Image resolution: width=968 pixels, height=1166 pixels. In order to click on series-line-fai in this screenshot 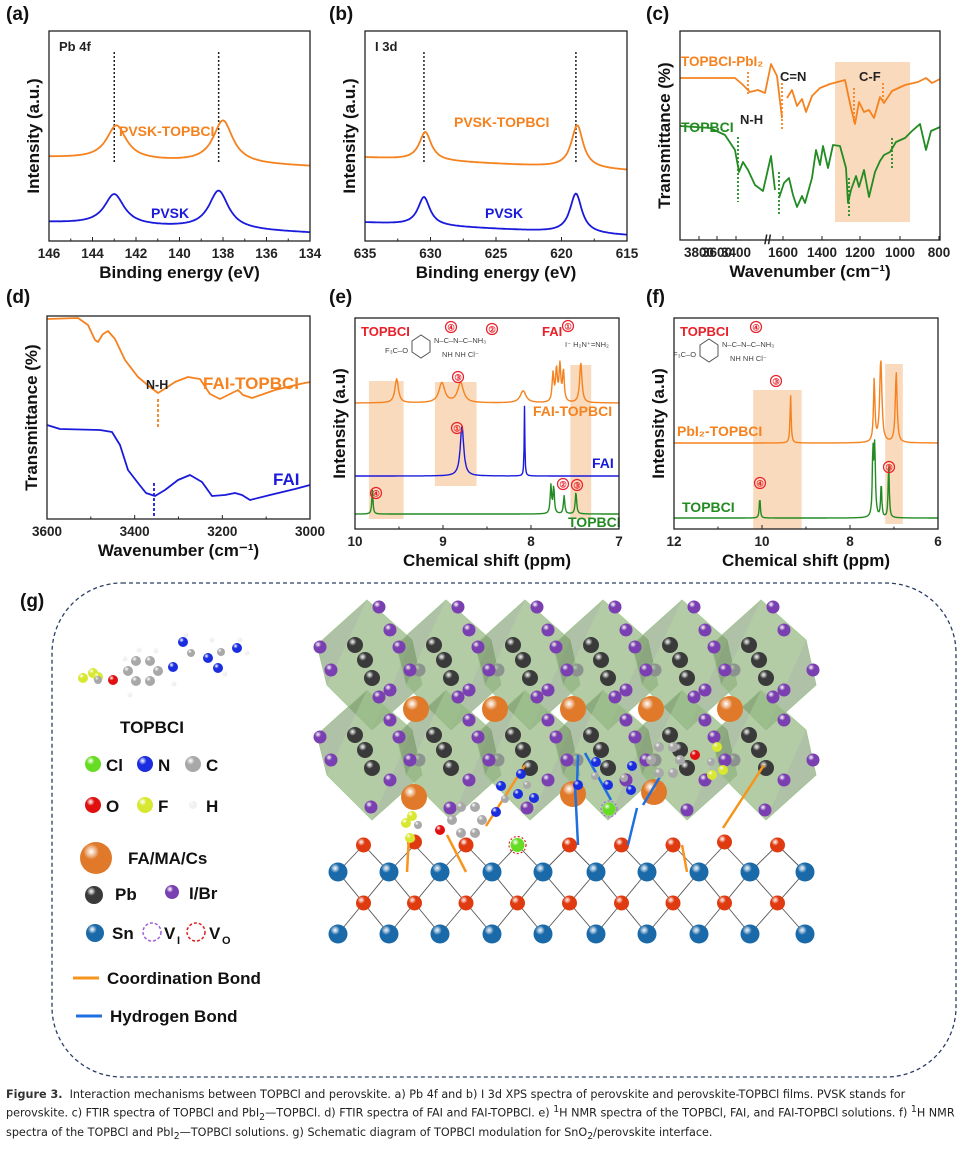, I will do `click(178, 462)`.